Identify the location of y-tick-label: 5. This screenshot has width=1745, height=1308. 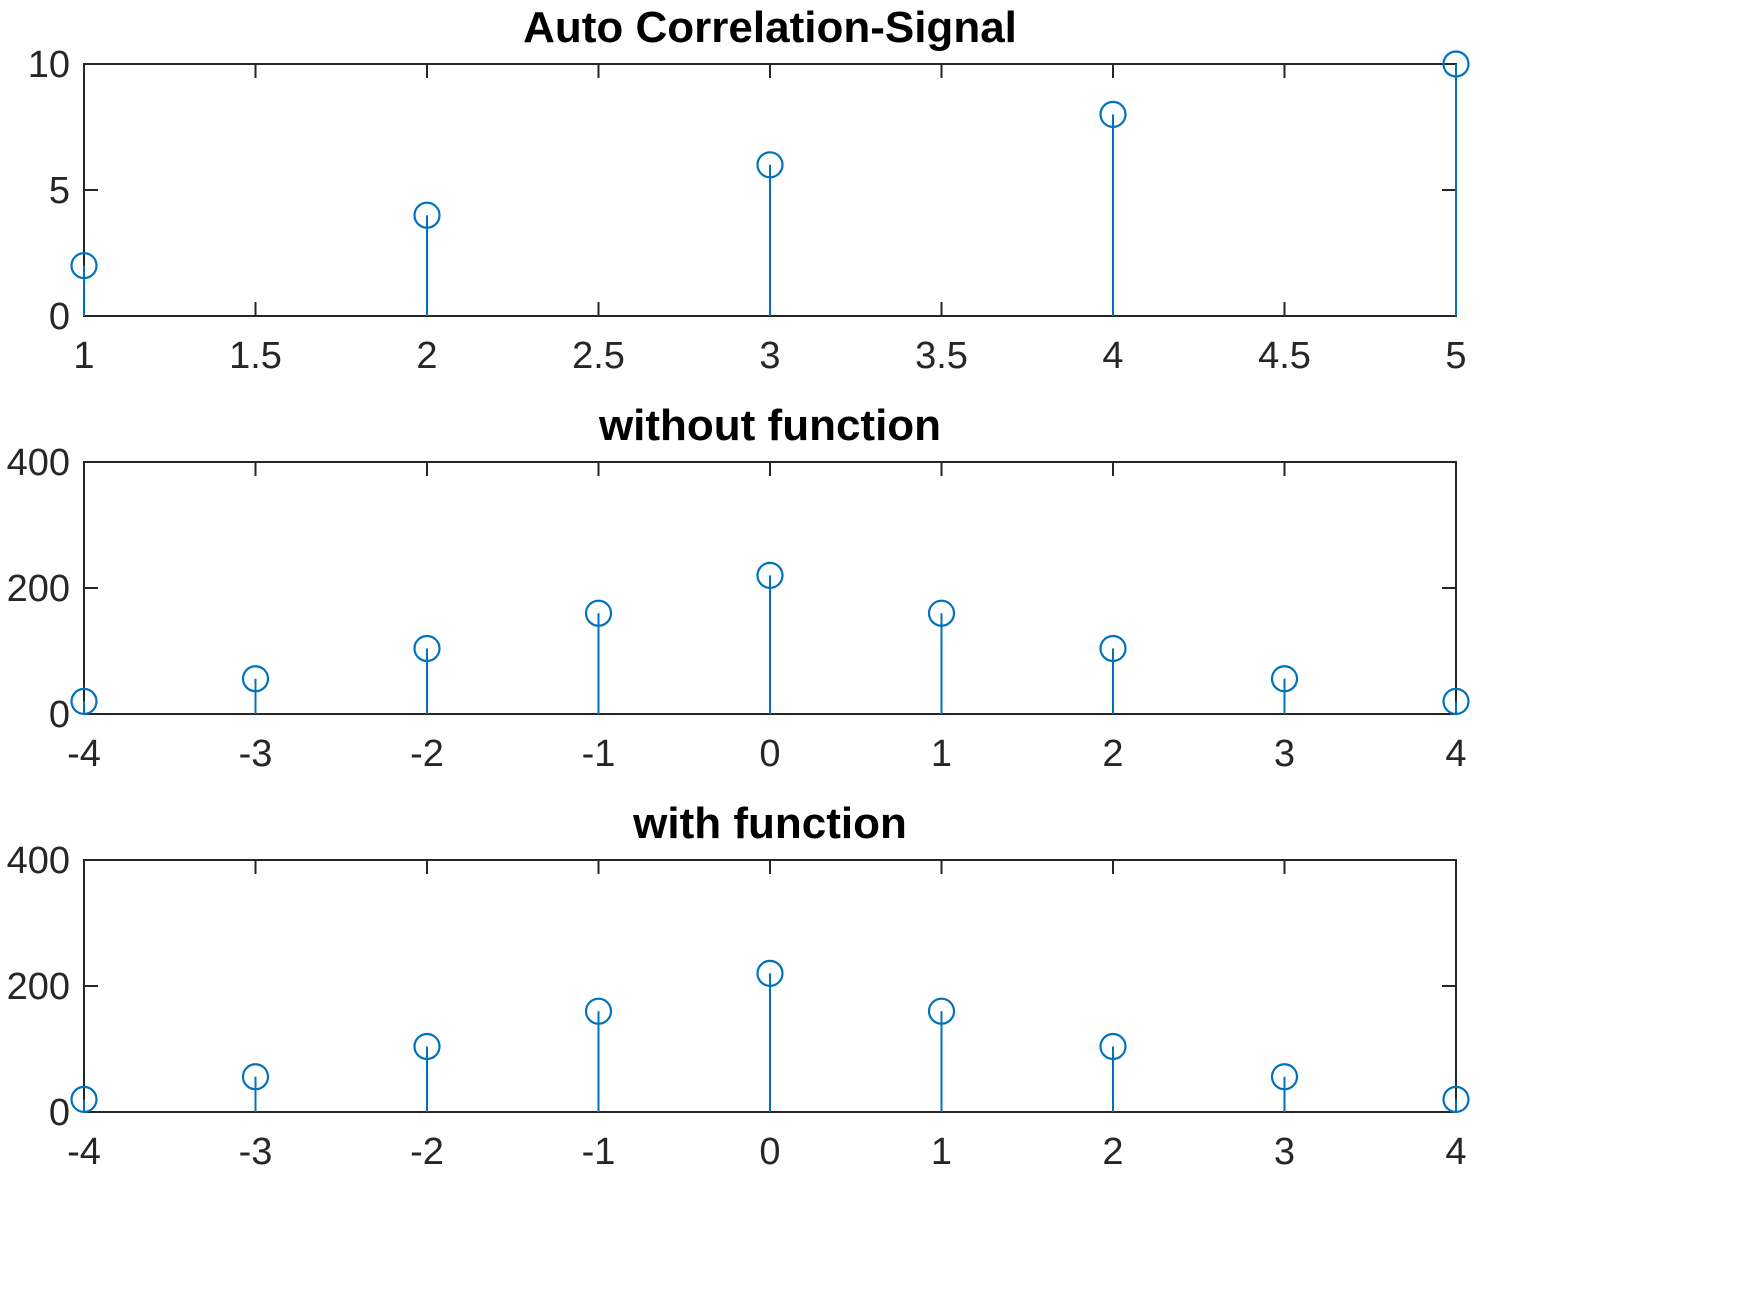
(59, 191).